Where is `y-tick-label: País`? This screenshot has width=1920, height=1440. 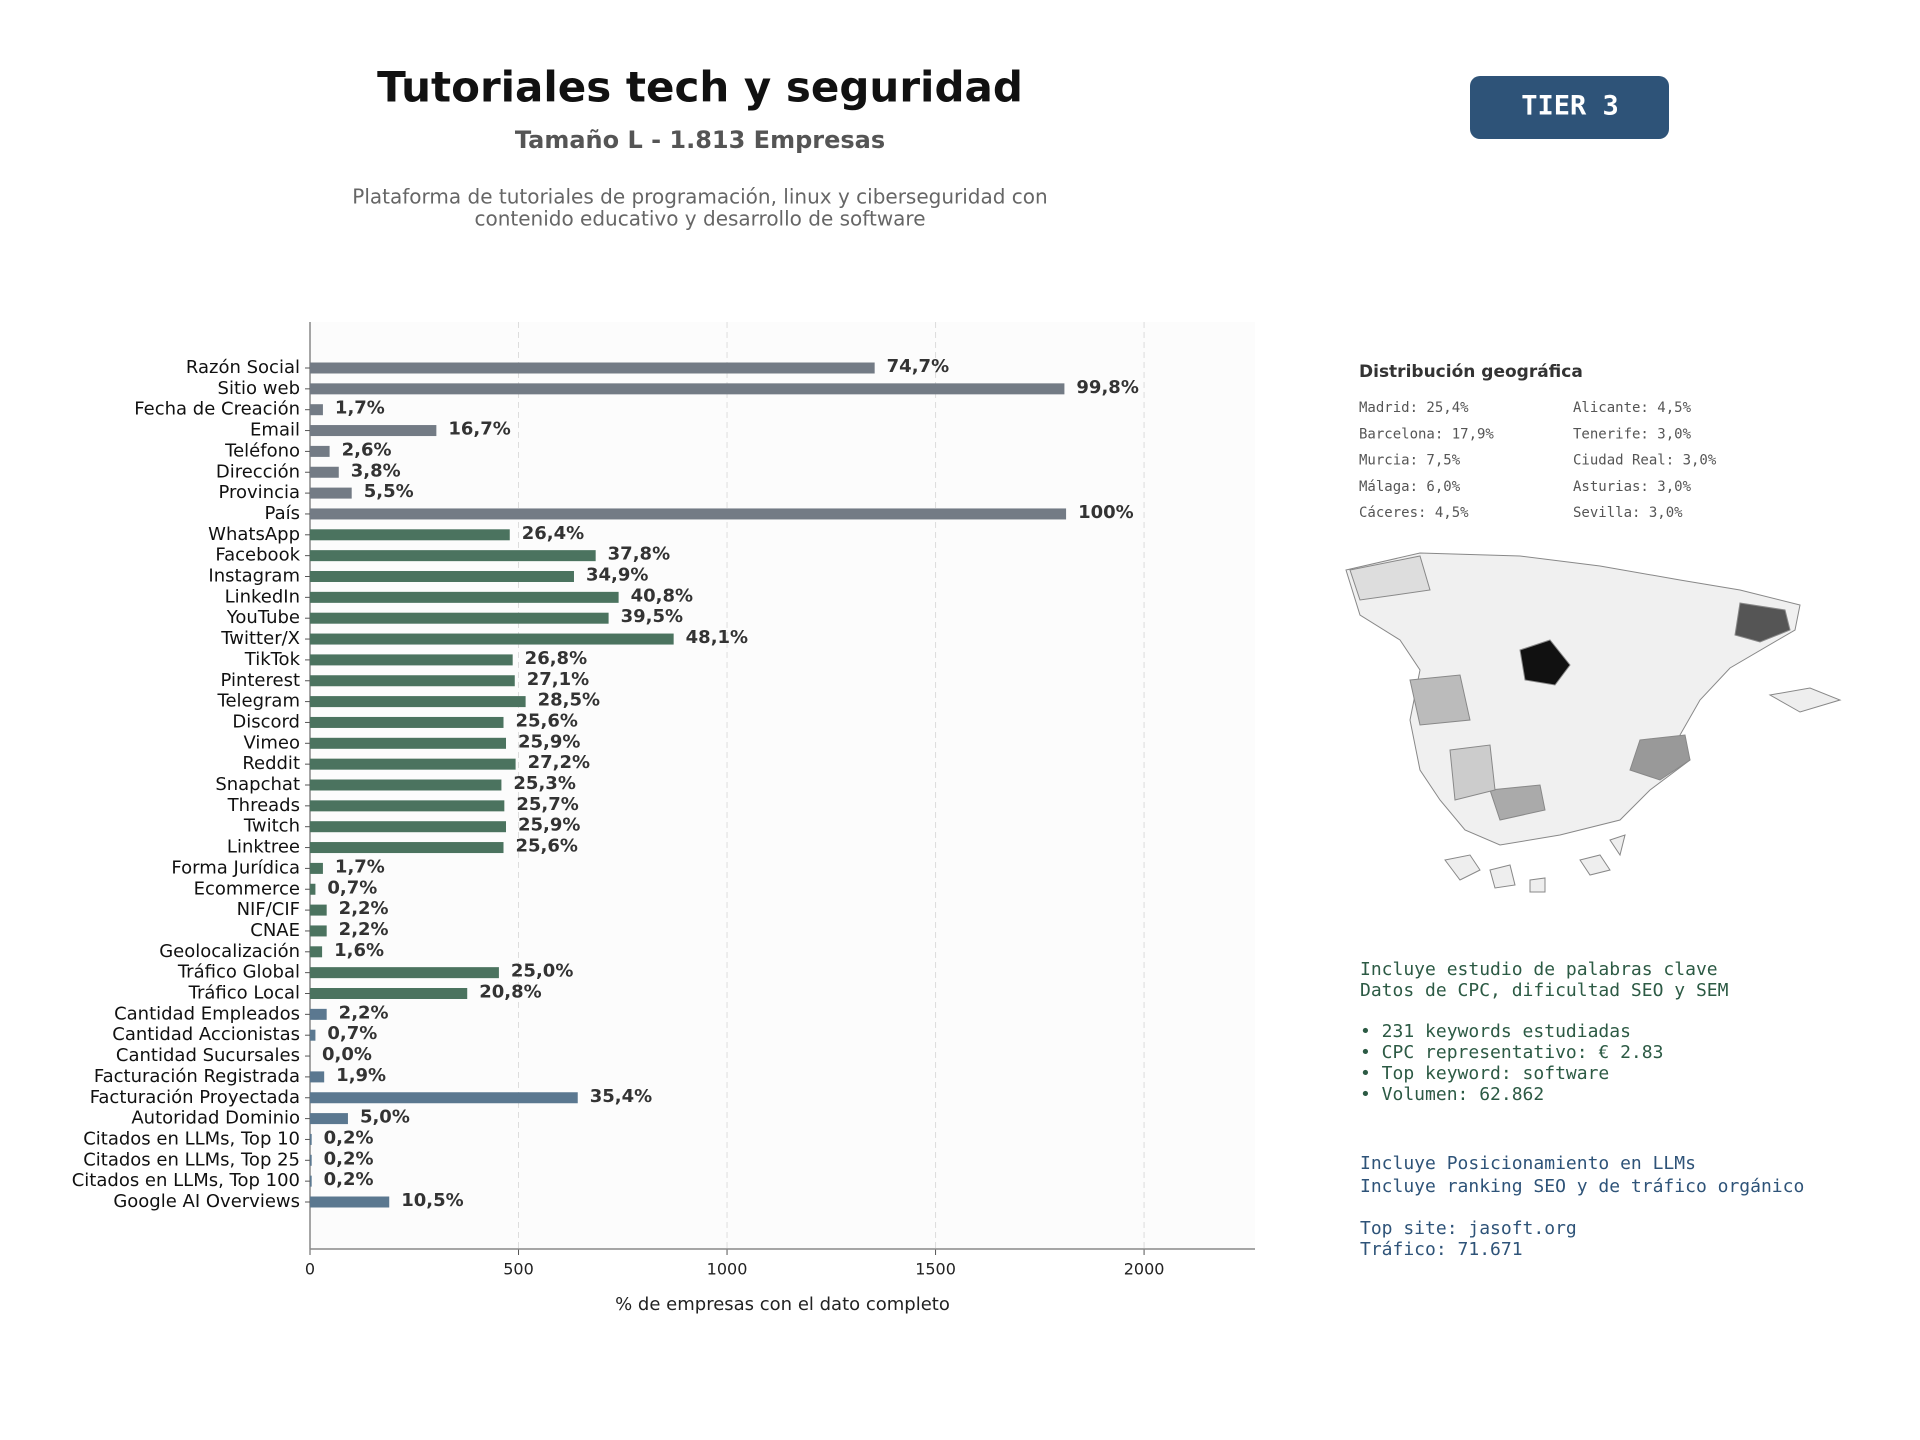 y-tick-label: País is located at coordinates (282, 513).